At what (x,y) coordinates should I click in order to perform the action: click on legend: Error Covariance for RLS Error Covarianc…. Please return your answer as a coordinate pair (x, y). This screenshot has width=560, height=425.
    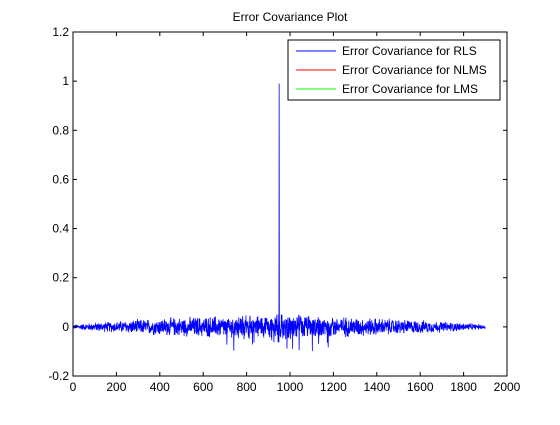
    Looking at the image, I should click on (394, 70).